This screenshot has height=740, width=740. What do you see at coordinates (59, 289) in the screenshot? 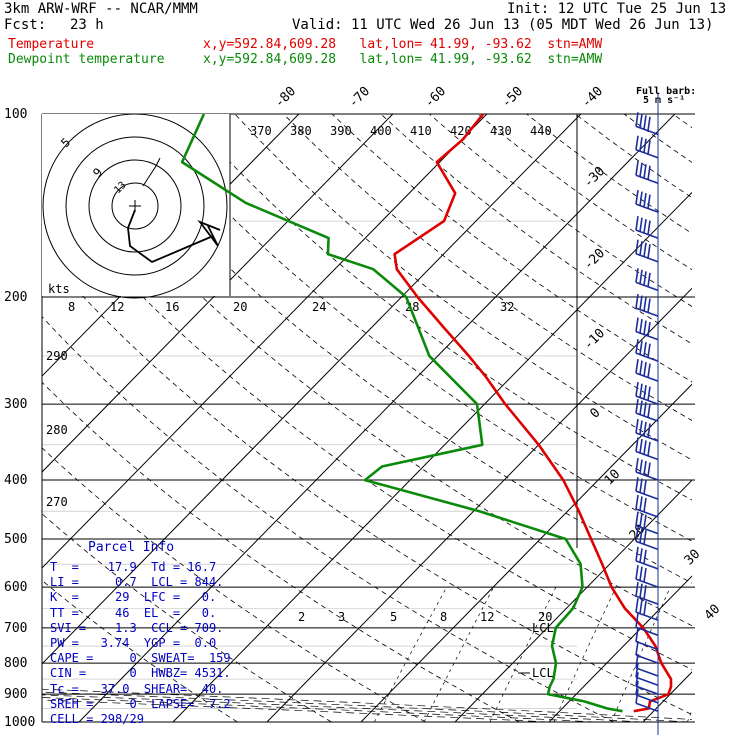
I see `hodograph-unit-label: kts` at bounding box center [59, 289].